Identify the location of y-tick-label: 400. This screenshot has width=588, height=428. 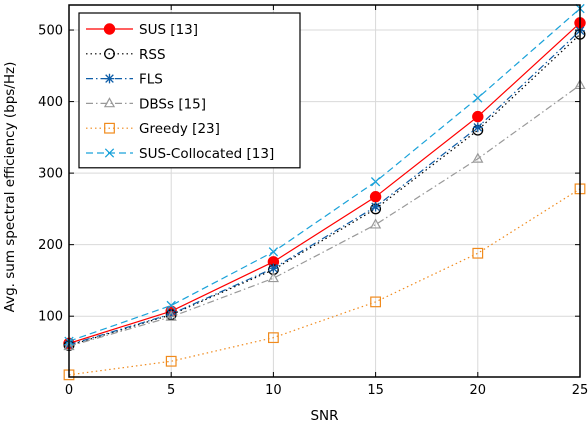
(50, 102).